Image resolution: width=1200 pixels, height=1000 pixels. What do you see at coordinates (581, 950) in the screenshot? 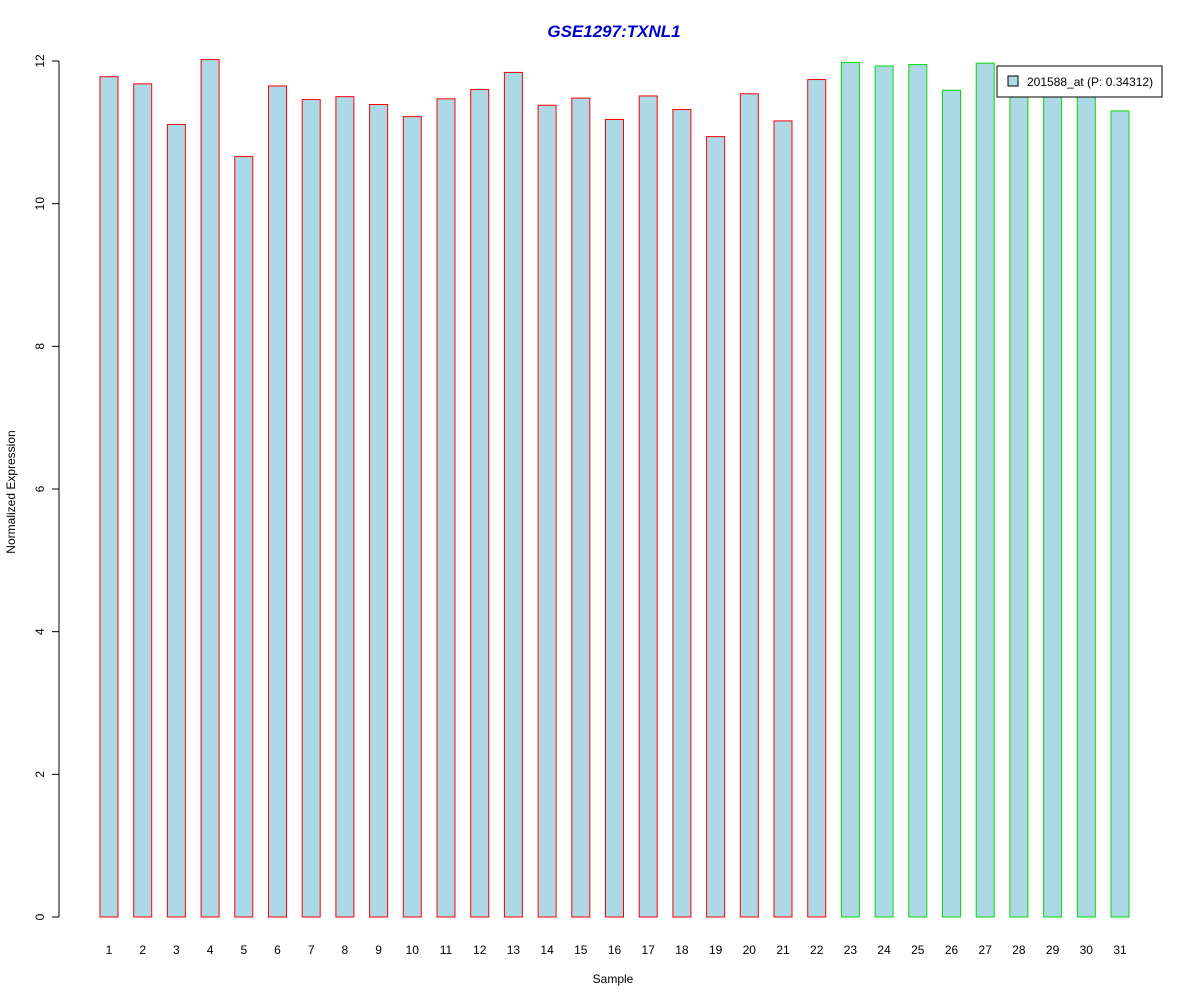
I see `x-tick-label: 15` at bounding box center [581, 950].